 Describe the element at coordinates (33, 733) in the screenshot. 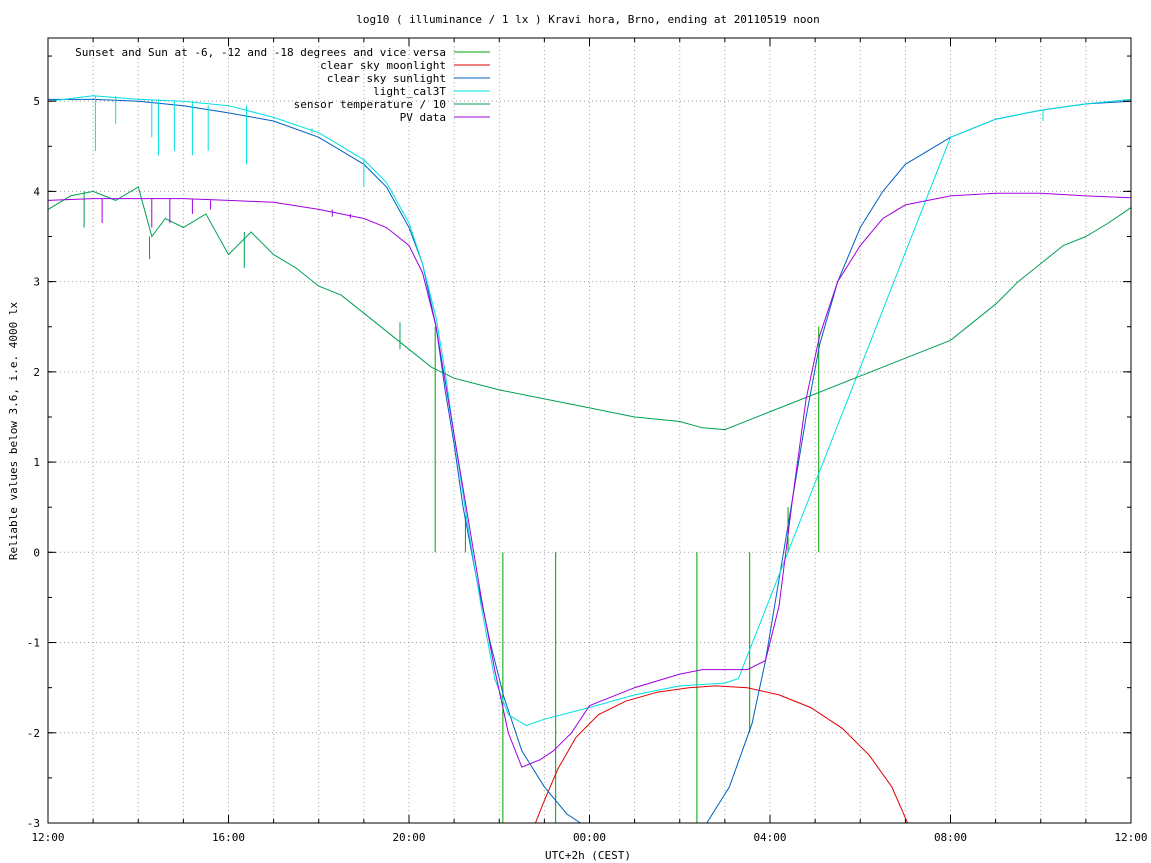

I see `y-tick-label: -2` at that location.